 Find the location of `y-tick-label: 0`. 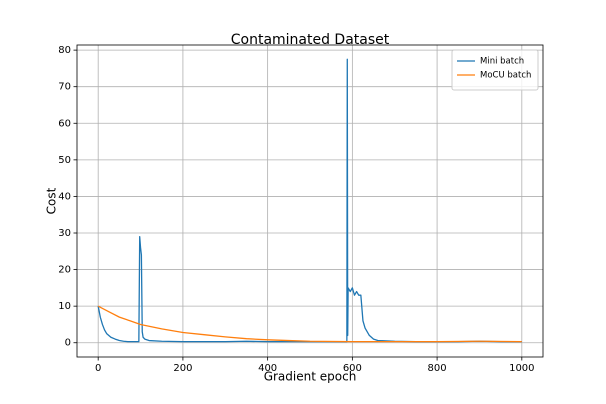

y-tick-label: 0 is located at coordinates (68, 343).